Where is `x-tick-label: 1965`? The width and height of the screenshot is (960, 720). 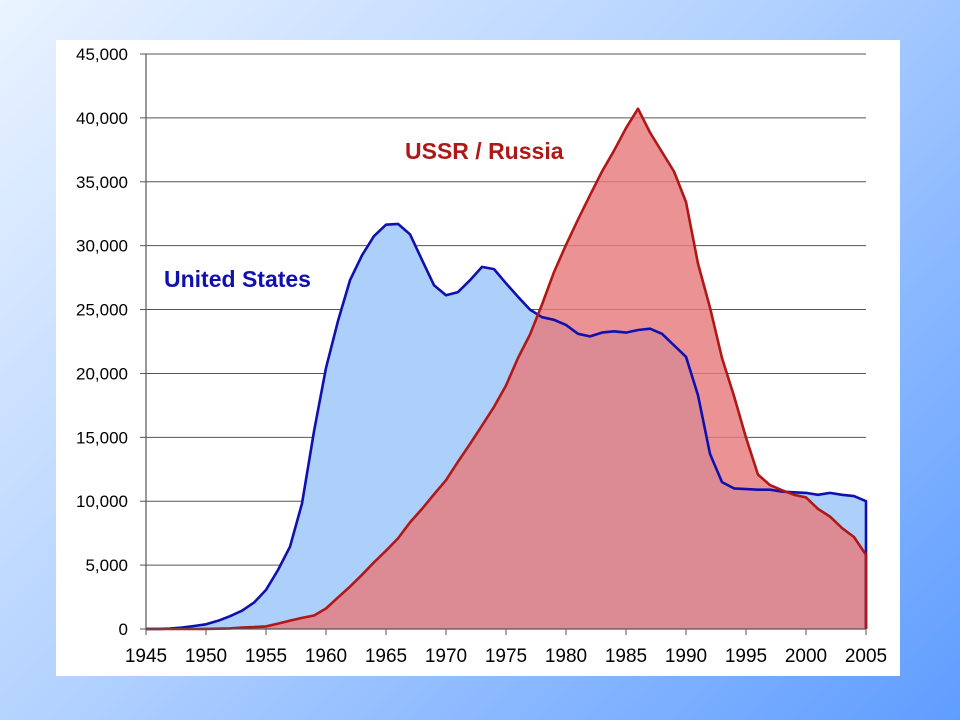
x-tick-label: 1965 is located at coordinates (386, 656).